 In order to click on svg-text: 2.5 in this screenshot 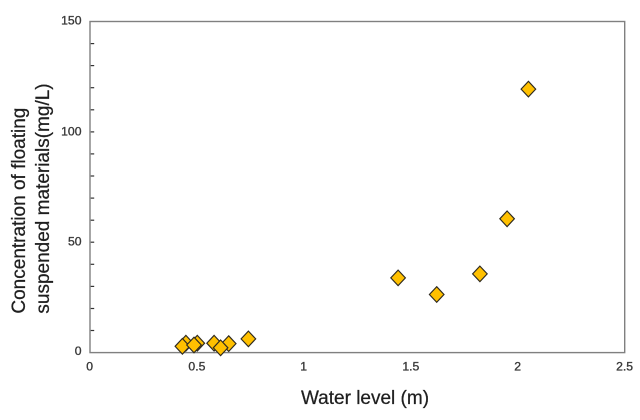, I will do `click(624, 366)`.